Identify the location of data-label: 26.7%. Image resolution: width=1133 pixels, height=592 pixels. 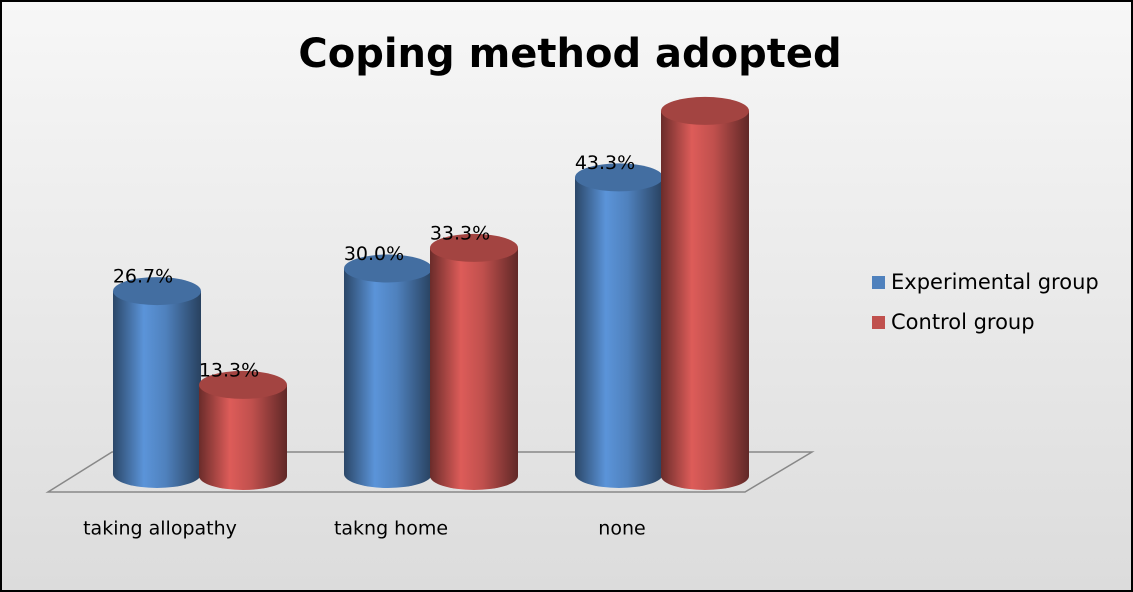
(143, 277).